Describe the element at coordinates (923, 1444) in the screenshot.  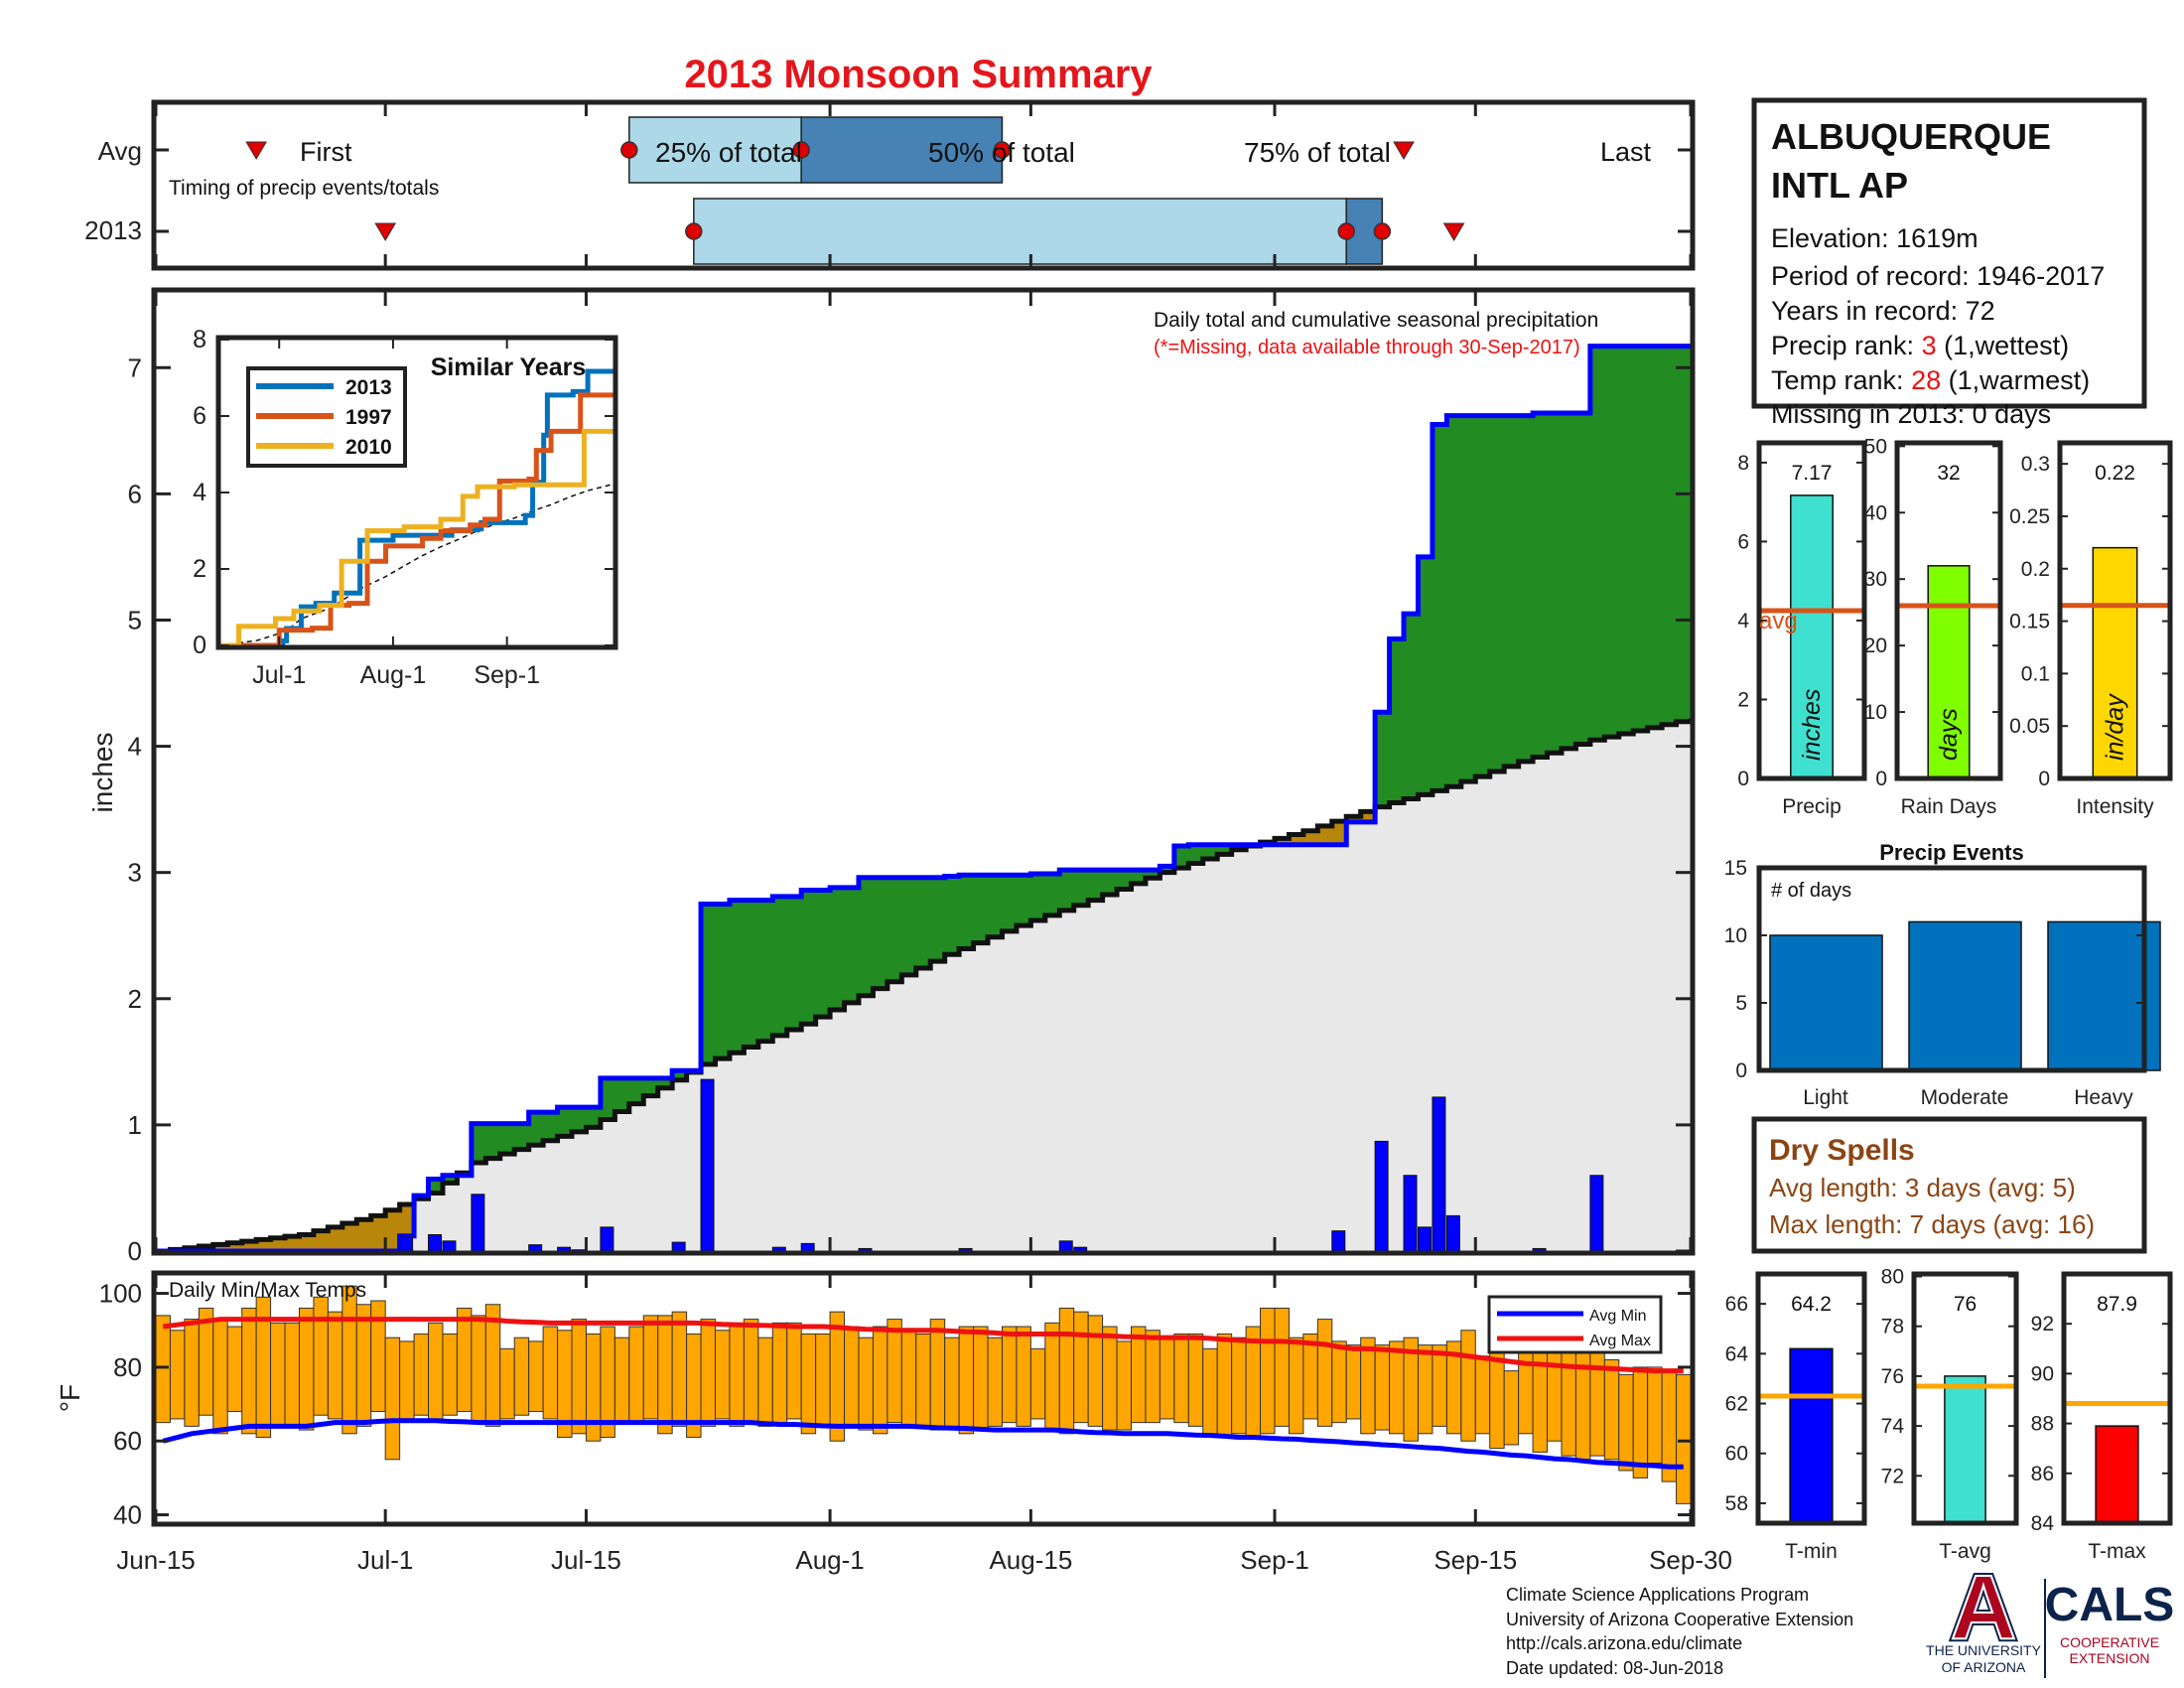
I see `avg-min-line` at that location.